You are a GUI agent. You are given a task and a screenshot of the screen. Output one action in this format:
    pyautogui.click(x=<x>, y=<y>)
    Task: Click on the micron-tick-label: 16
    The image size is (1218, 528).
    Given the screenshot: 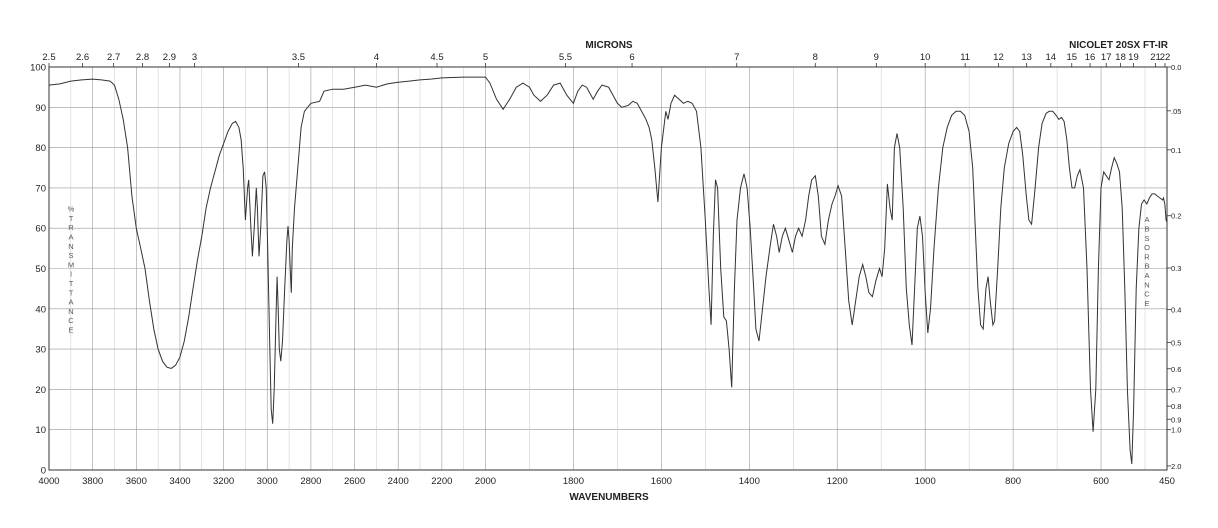 What is the action you would take?
    pyautogui.click(x=1090, y=57)
    